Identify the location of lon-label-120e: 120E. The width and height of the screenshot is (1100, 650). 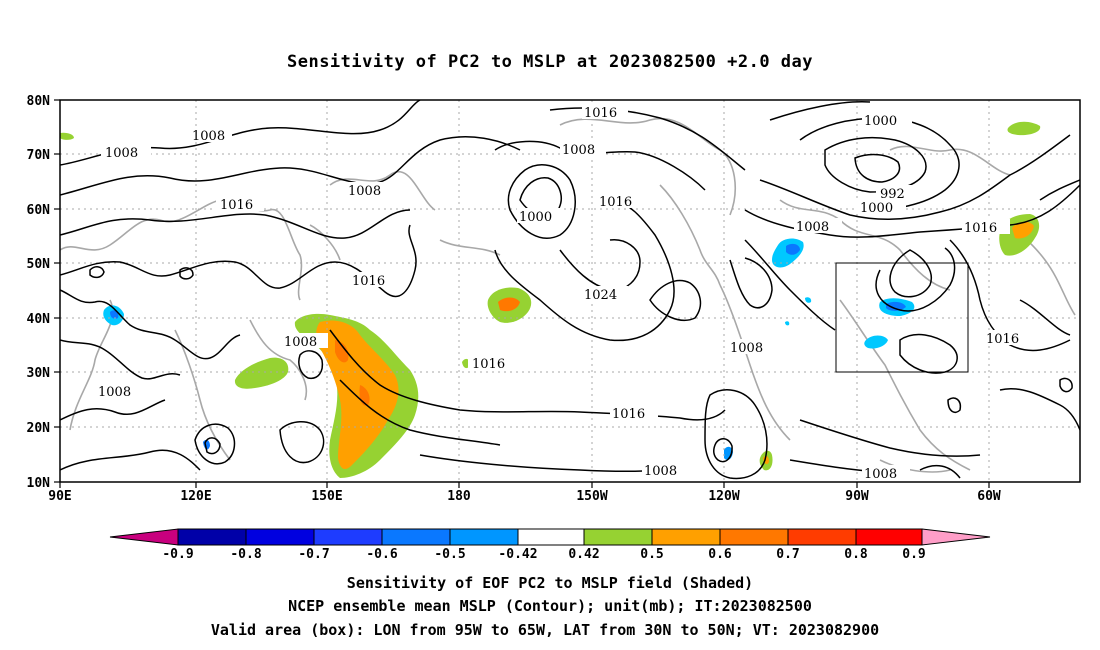
(195, 496).